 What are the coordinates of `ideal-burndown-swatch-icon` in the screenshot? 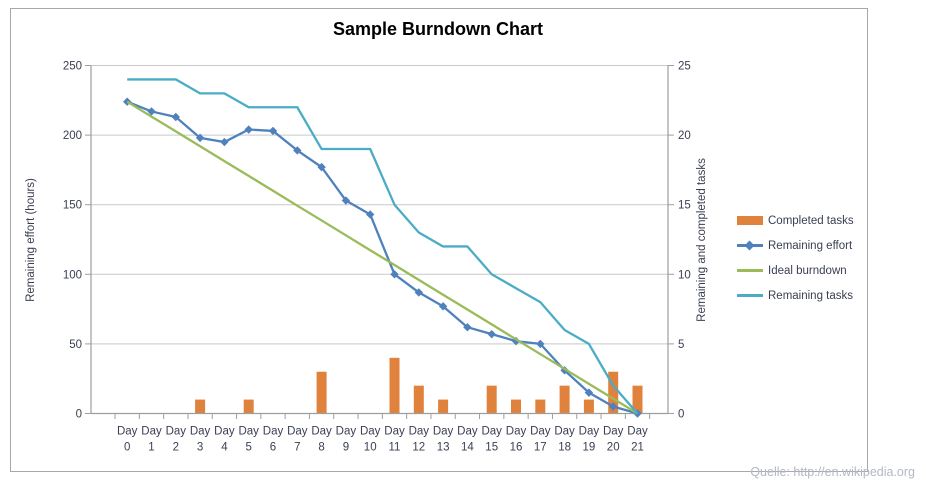 It's located at (750, 270).